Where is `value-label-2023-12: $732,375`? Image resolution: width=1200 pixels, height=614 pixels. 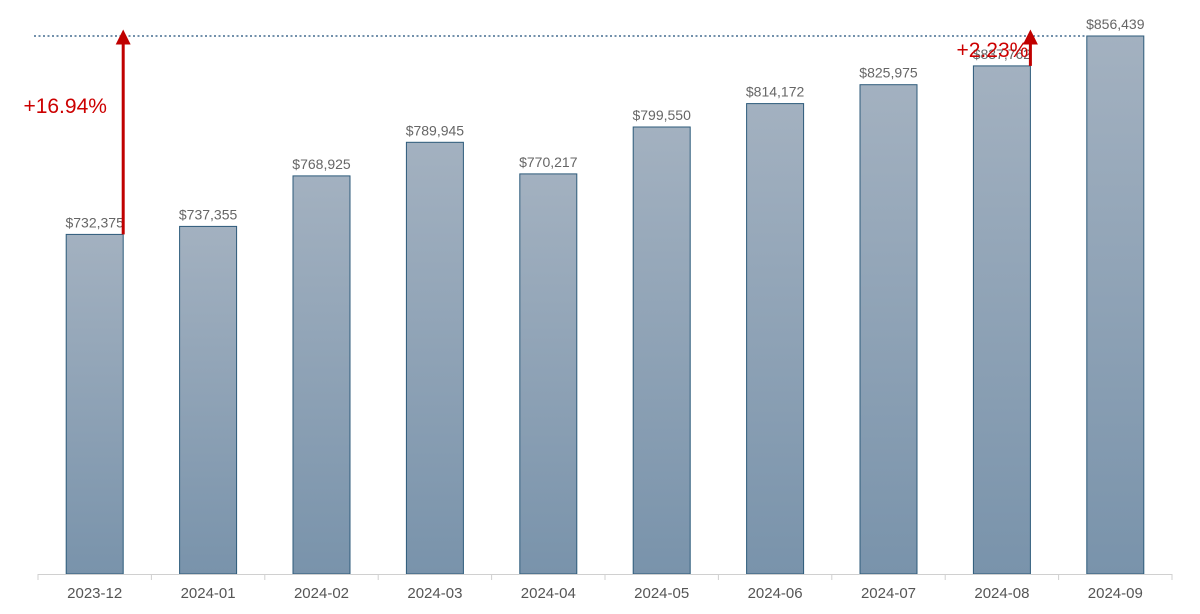
value-label-2023-12: $732,375 is located at coordinates (94, 222).